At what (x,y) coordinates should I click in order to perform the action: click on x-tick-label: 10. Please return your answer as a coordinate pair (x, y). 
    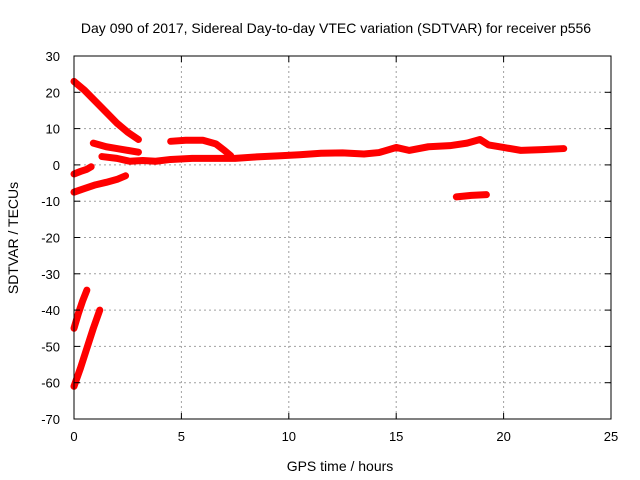
    Looking at the image, I should click on (289, 436).